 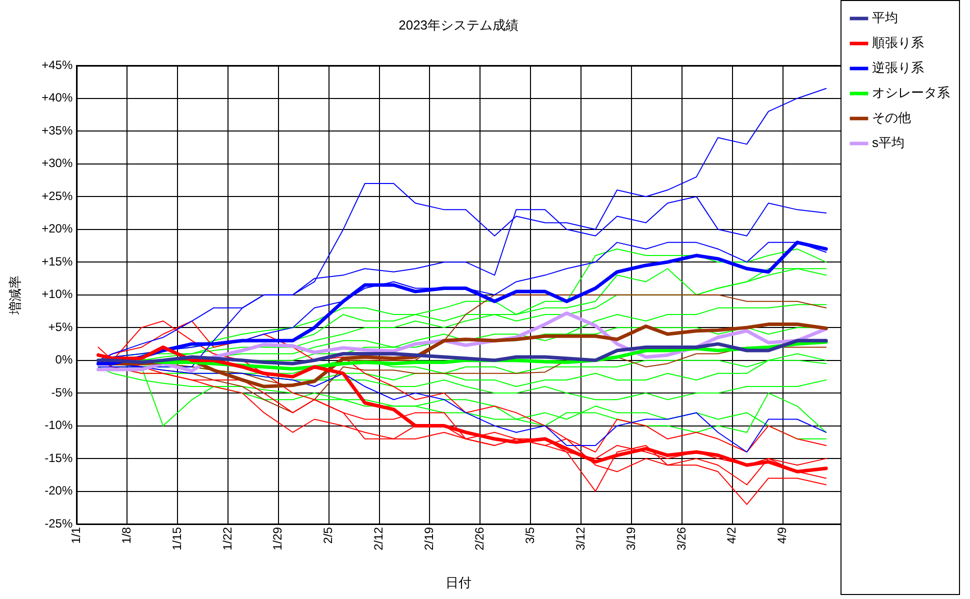 What do you see at coordinates (58, 491) in the screenshot?
I see `y-tick-label: -20%` at bounding box center [58, 491].